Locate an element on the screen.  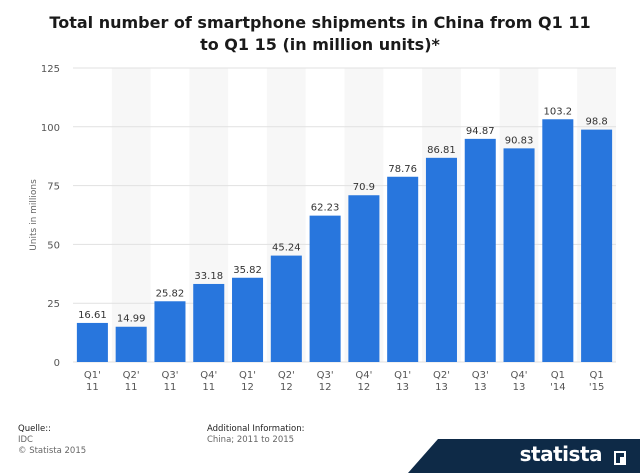
y-tick-label: 125 is located at coordinates (50, 69).